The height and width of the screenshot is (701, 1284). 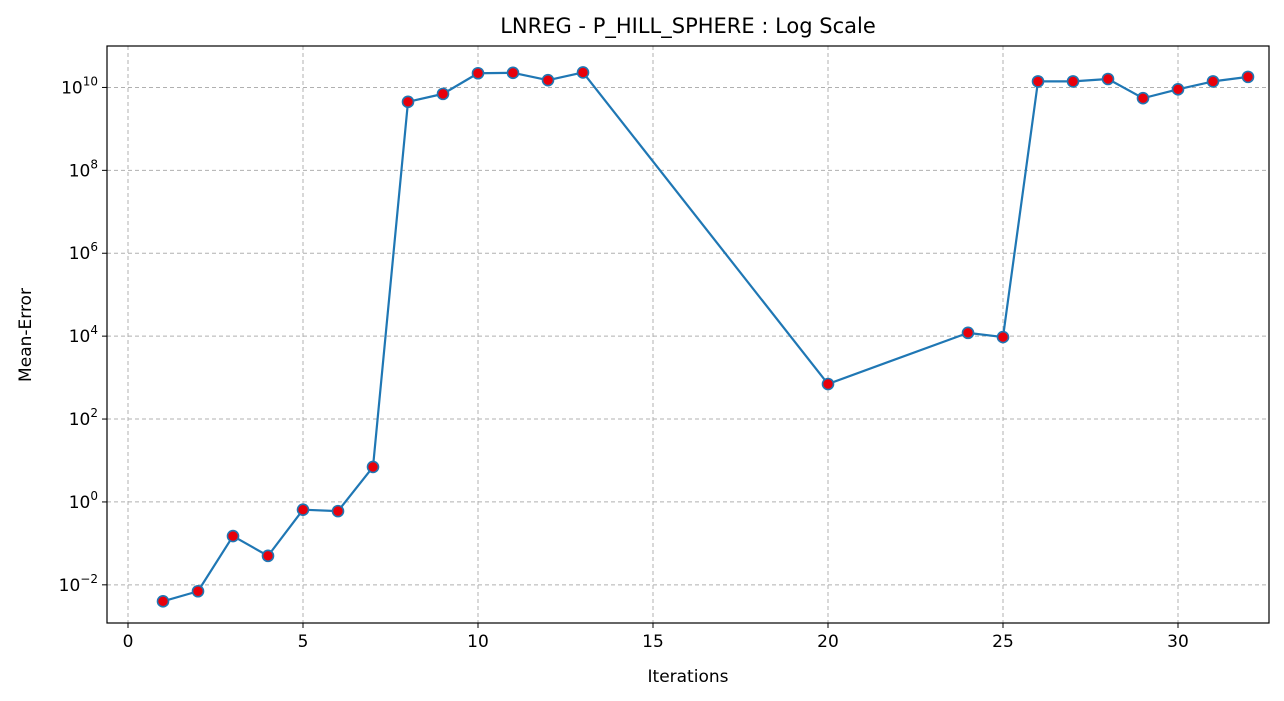 I want to click on x-axis-label: Iterations, so click(x=688, y=677).